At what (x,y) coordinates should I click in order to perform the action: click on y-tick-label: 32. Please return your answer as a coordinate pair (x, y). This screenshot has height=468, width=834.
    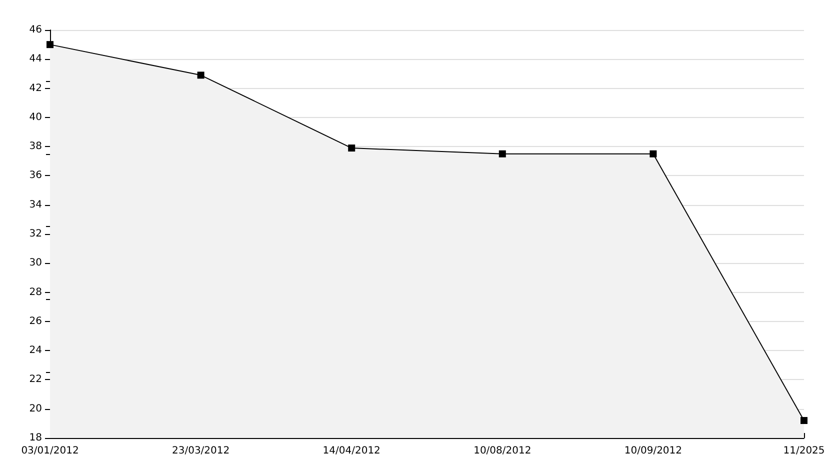
    Looking at the image, I should click on (35, 234).